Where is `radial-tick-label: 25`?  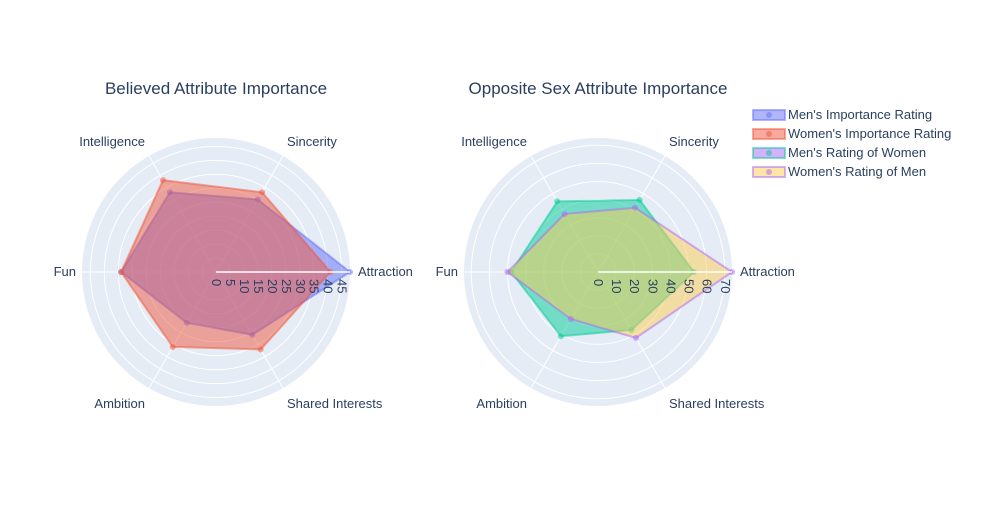 radial-tick-label: 25 is located at coordinates (286, 286).